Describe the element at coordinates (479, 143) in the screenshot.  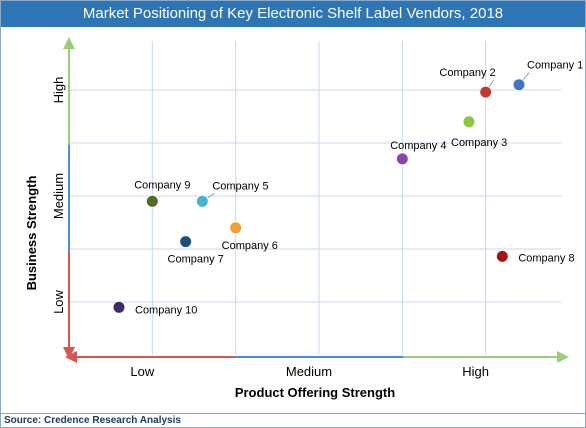
I see `point-label: Company 3` at that location.